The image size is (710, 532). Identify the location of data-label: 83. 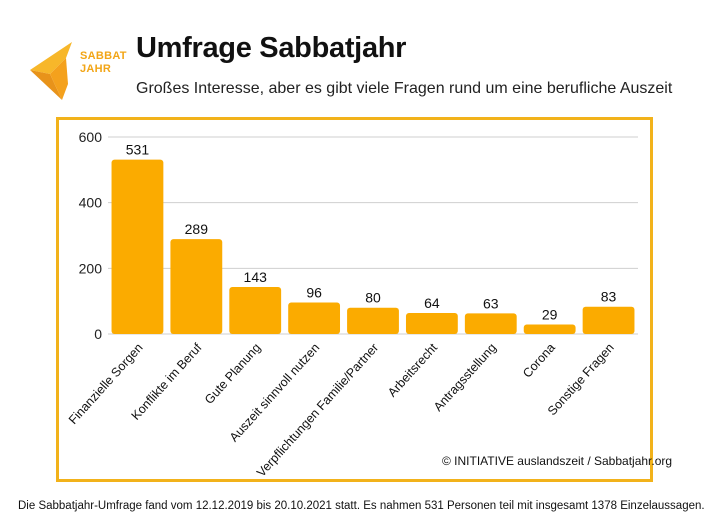
(609, 297).